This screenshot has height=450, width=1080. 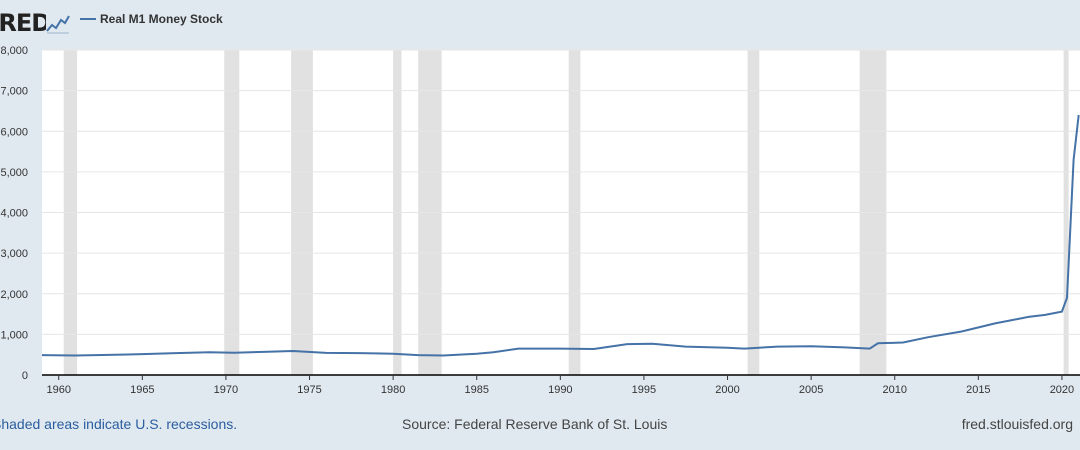 I want to click on site-link: fred.stlouisfed.org, so click(x=1017, y=424).